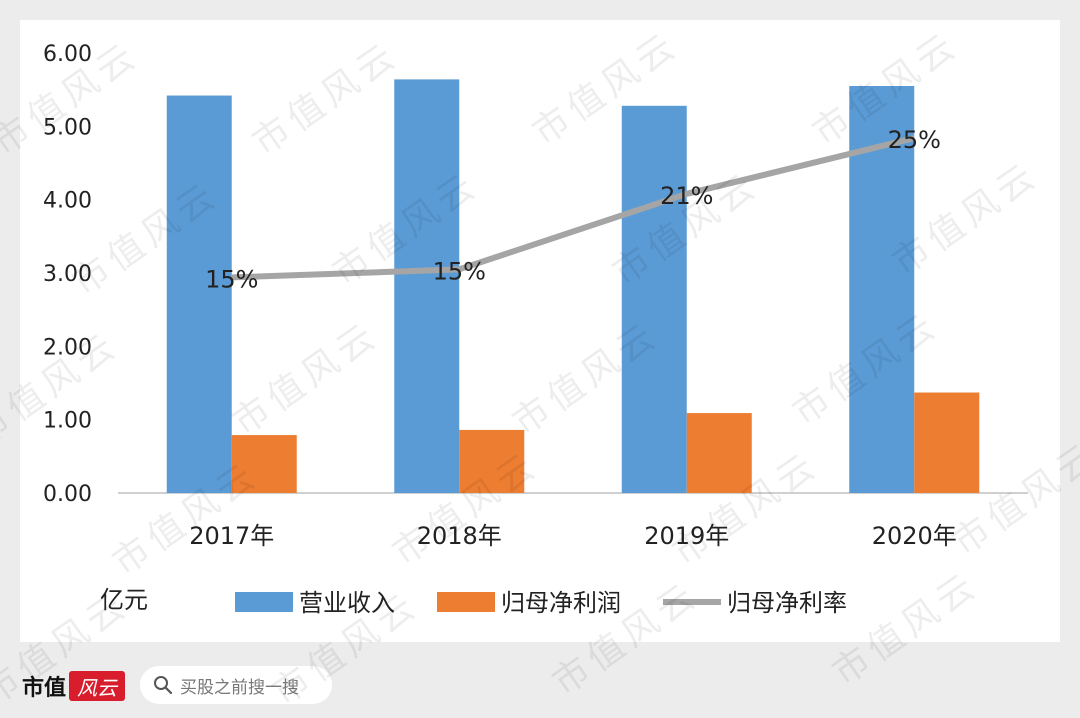 The width and height of the screenshot is (1080, 718). I want to click on brand-name: 市值, so click(44, 688).